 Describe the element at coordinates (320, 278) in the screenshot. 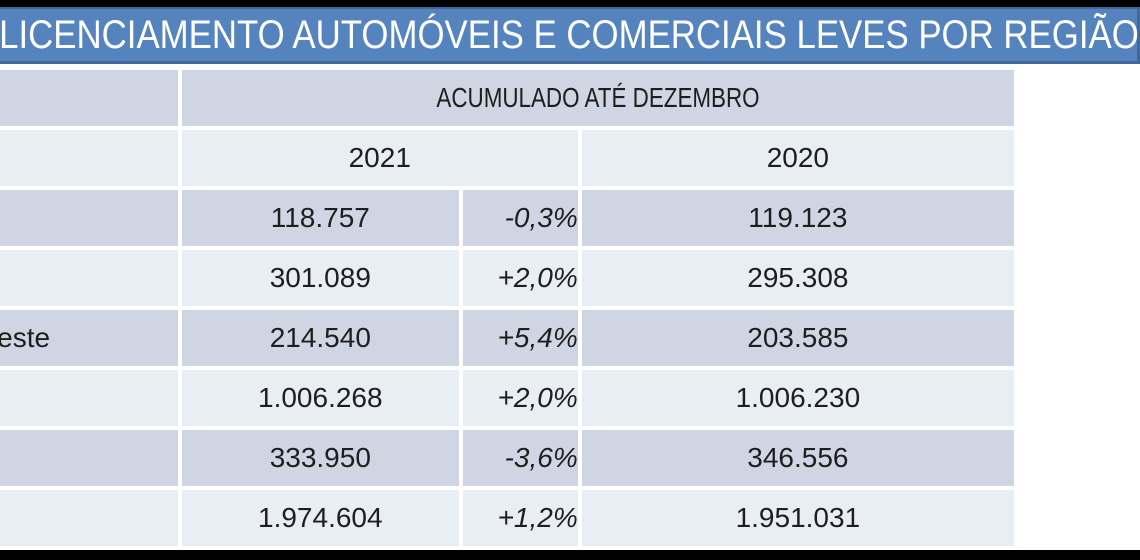

I see `value-2021-cell: 301.089` at that location.